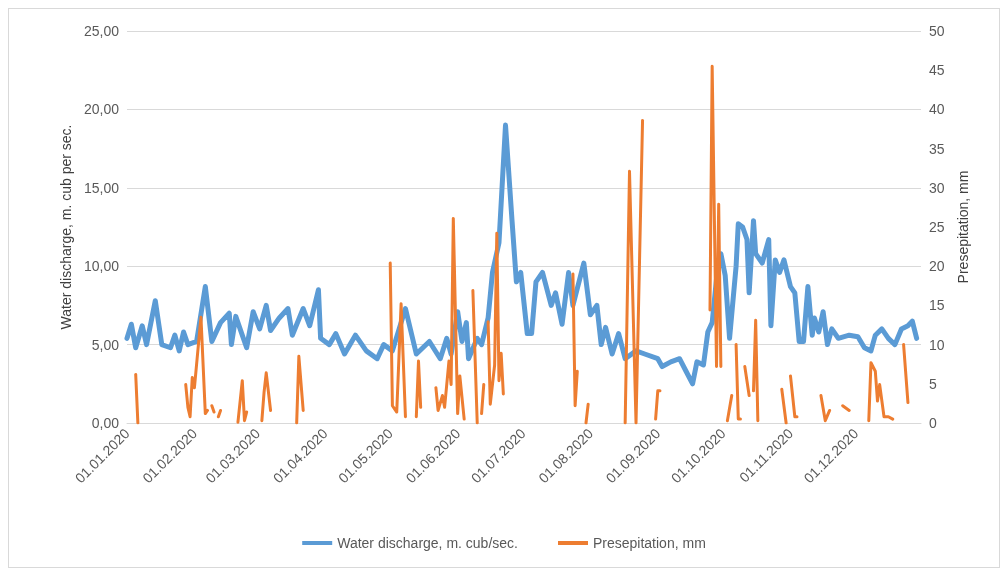 Image resolution: width=1006 pixels, height=574 pixels. What do you see at coordinates (937, 227) in the screenshot?
I see `y2-tick-label: 25` at bounding box center [937, 227].